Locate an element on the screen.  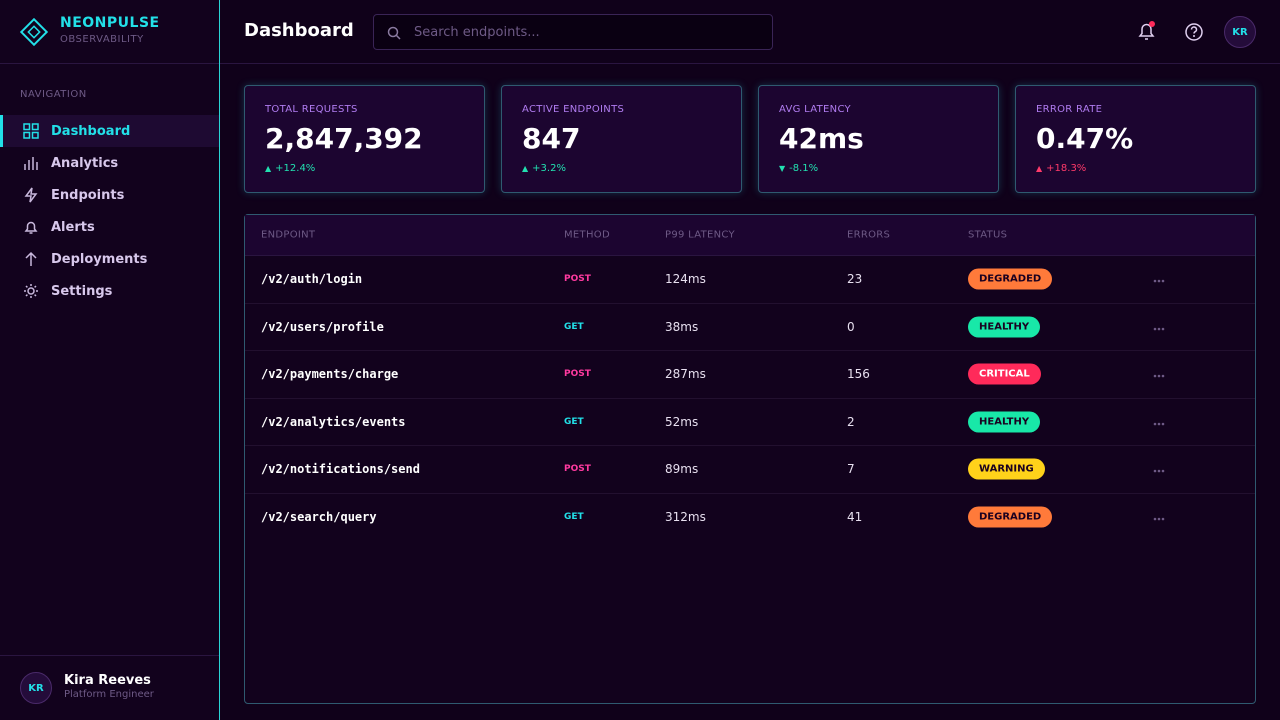
status-badge: CRITICAL is located at coordinates (1004, 374).